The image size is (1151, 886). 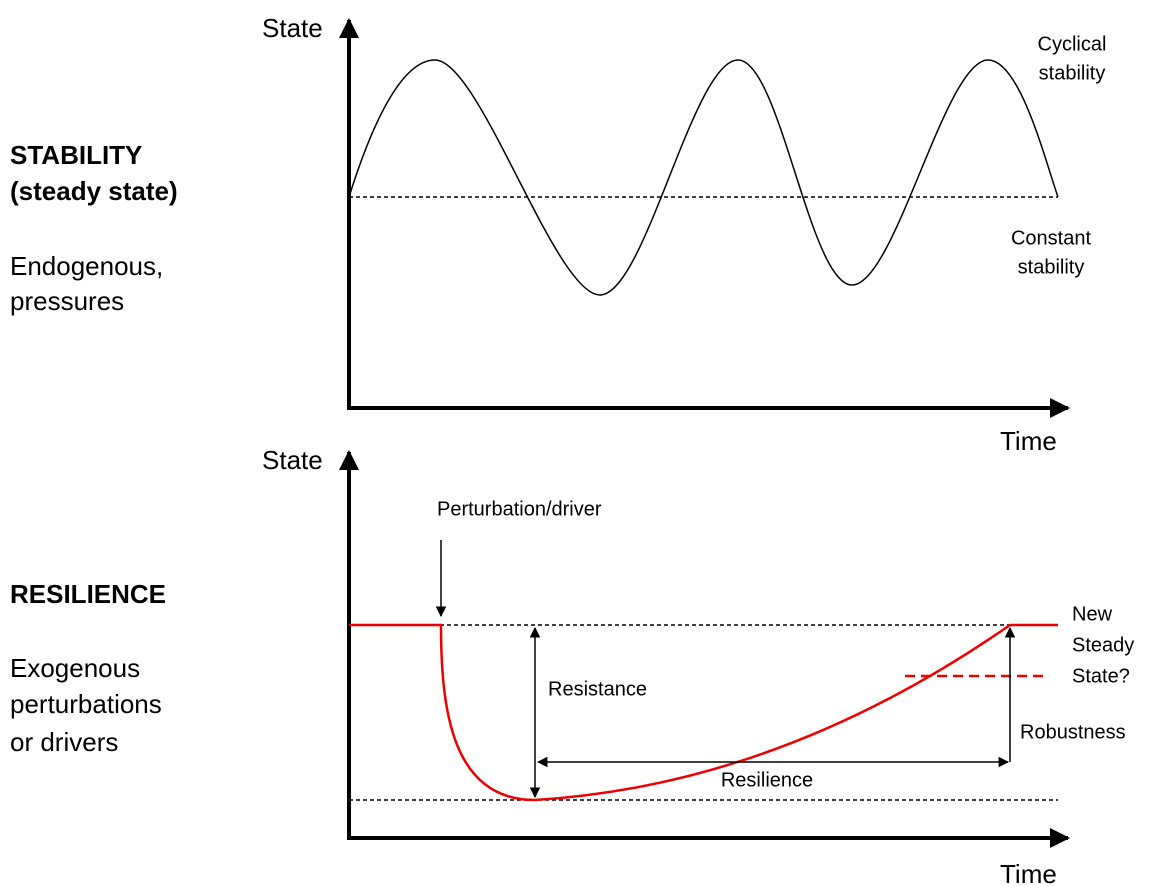 What do you see at coordinates (1101, 676) in the screenshot?
I see `label: State?` at bounding box center [1101, 676].